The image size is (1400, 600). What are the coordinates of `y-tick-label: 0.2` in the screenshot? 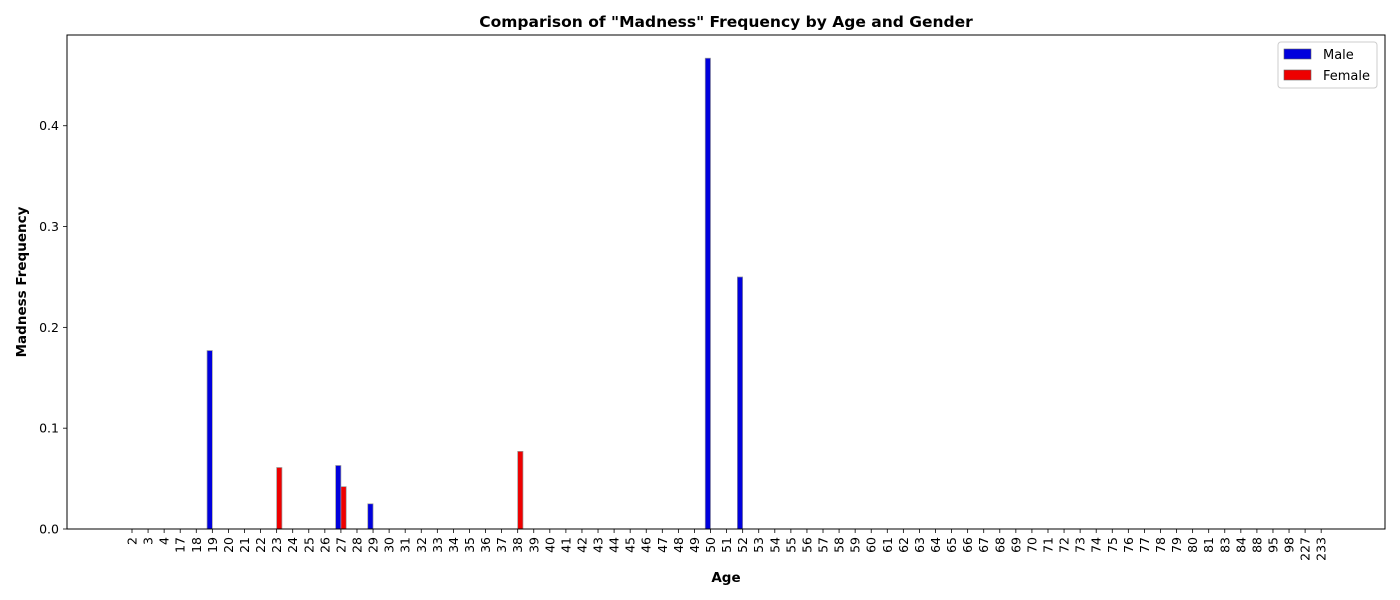 It's located at (49, 327).